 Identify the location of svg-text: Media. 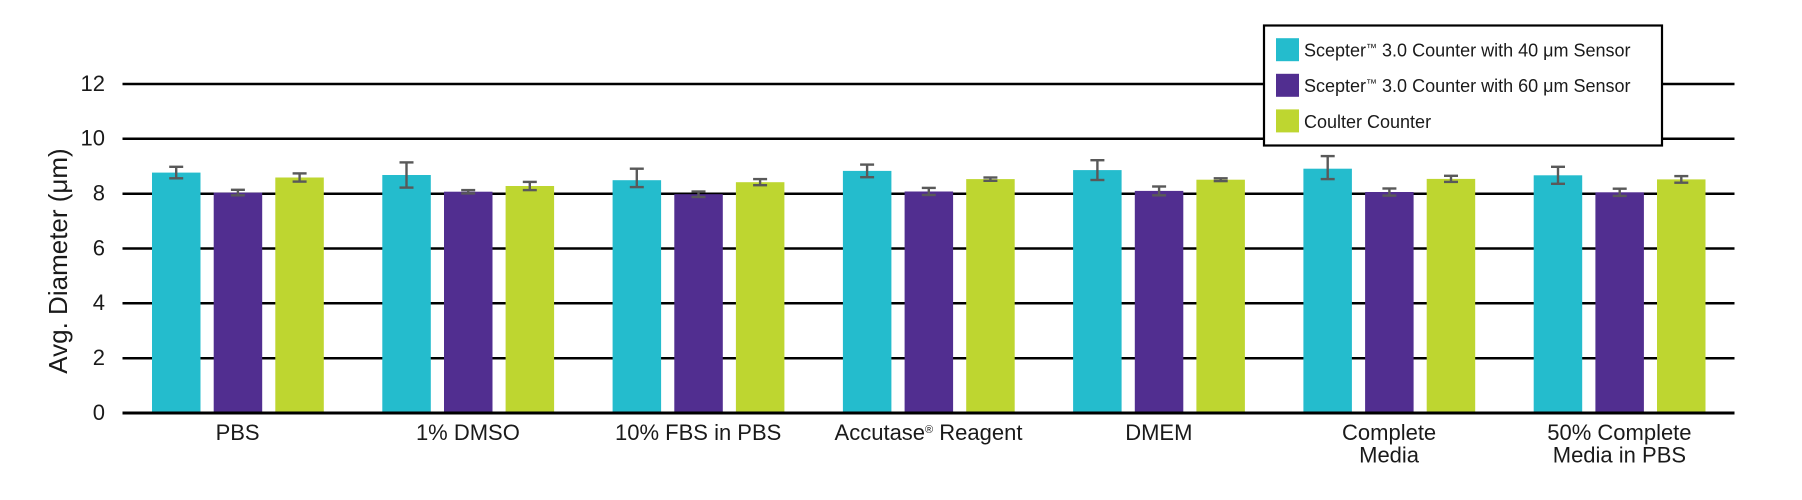
(1389, 455).